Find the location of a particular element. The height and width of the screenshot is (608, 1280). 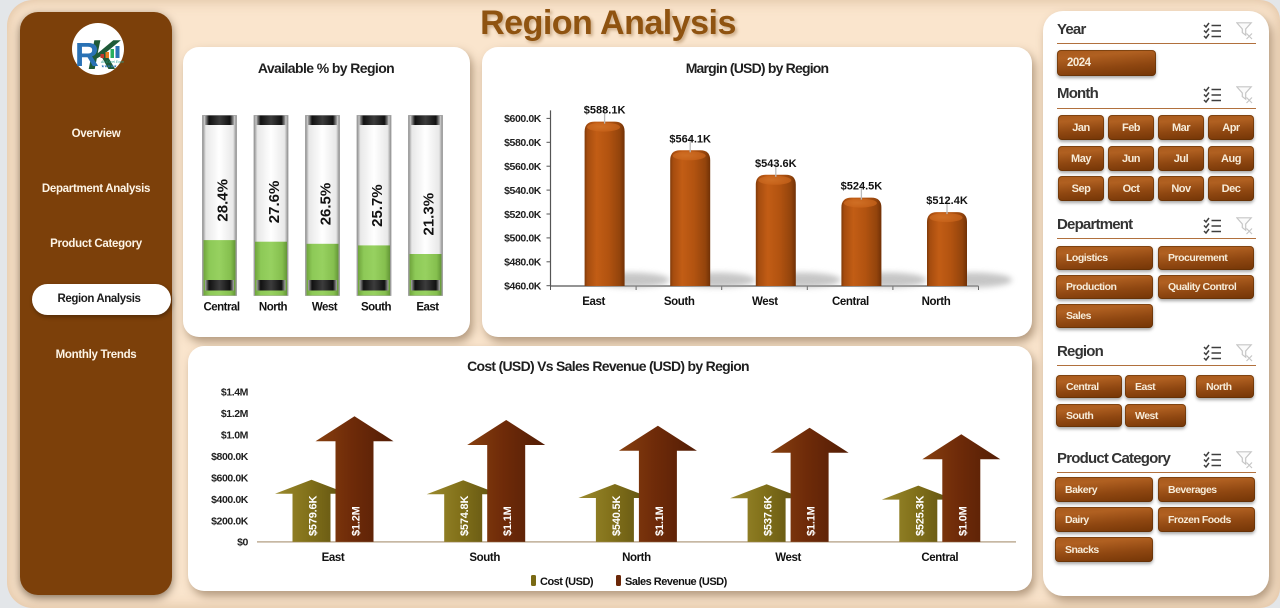

svg-text: $500.0K is located at coordinates (523, 239).